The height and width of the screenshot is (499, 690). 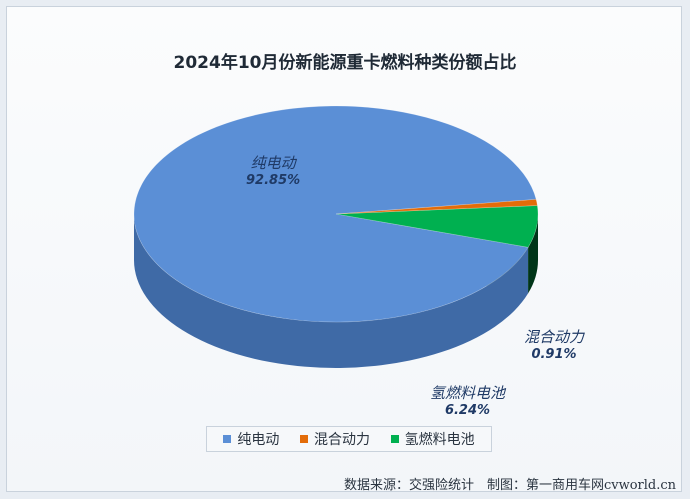 I want to click on slice-percent: 6.24%, so click(x=467, y=410).